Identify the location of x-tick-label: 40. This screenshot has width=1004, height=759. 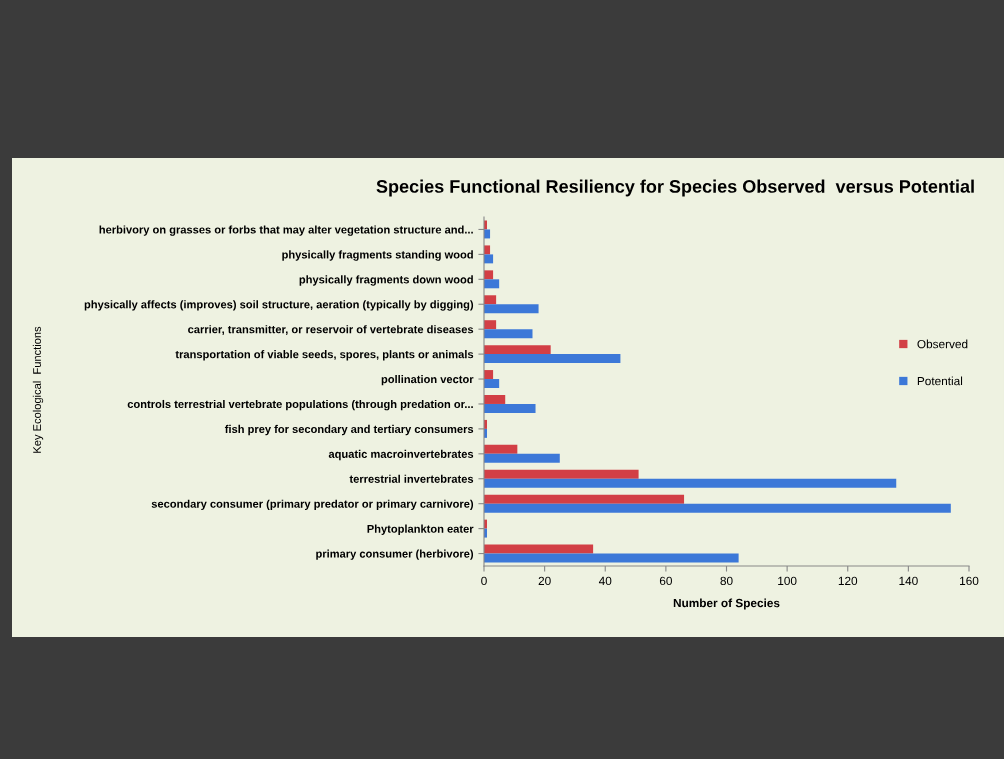
(605, 581).